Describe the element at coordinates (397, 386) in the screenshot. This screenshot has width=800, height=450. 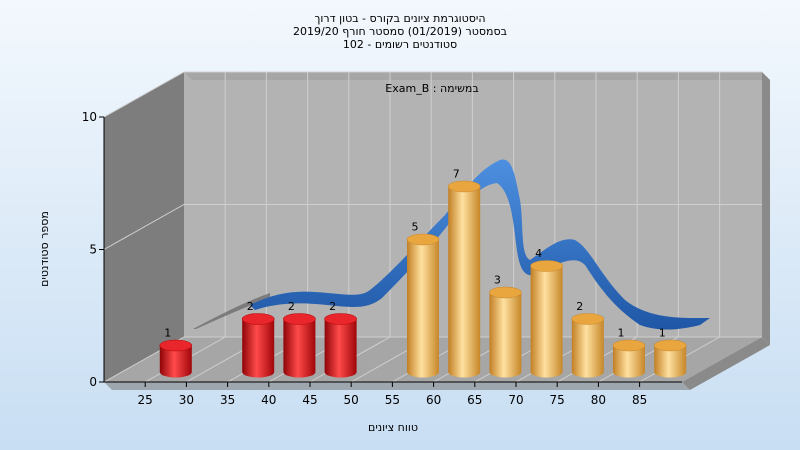
I see `floor-front-edge` at that location.